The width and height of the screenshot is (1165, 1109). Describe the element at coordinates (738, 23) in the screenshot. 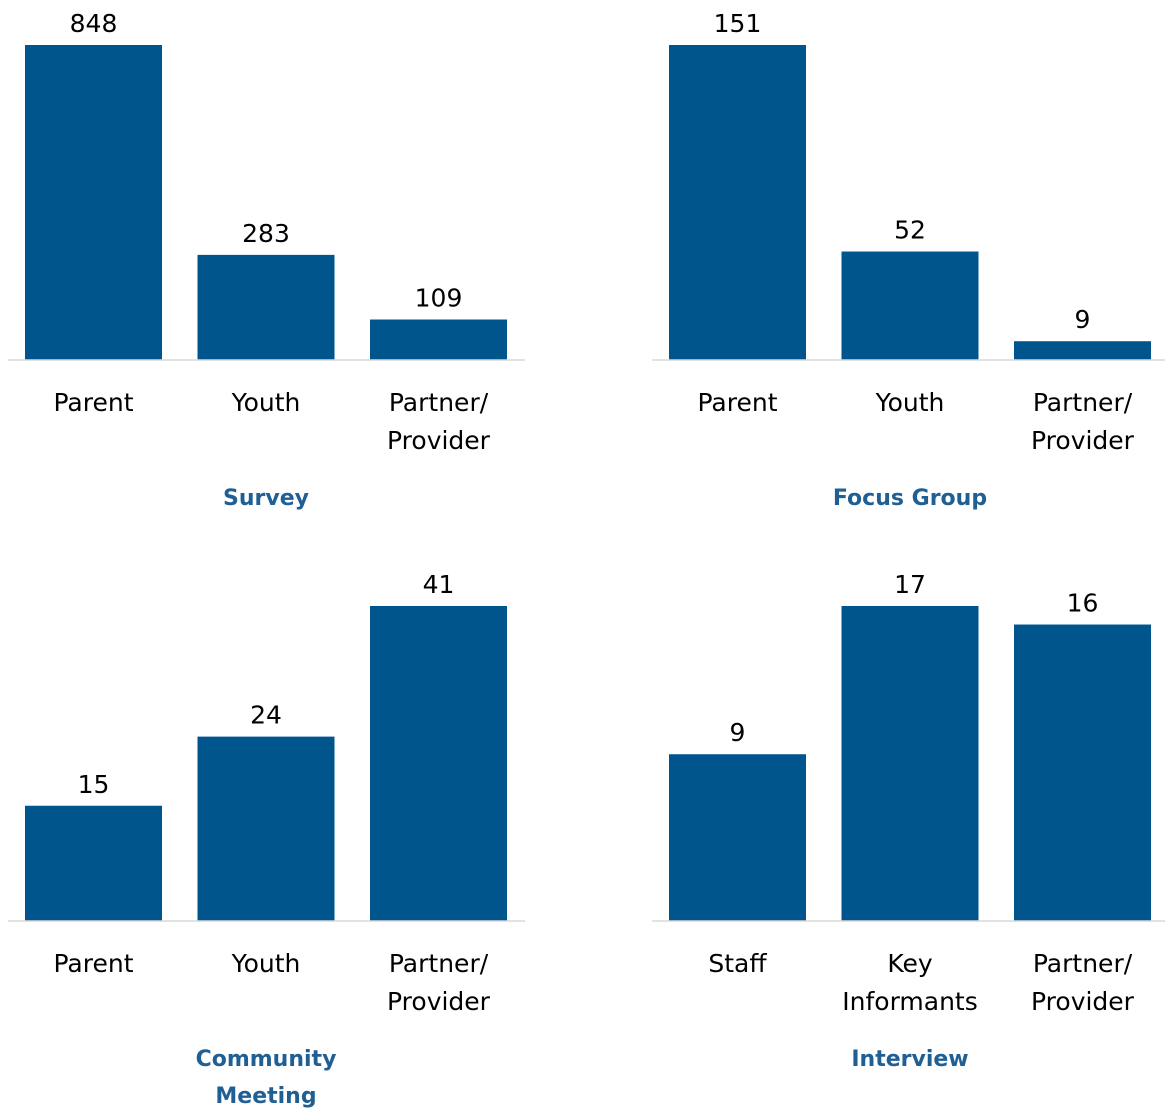

I see `value-label: 151` at that location.